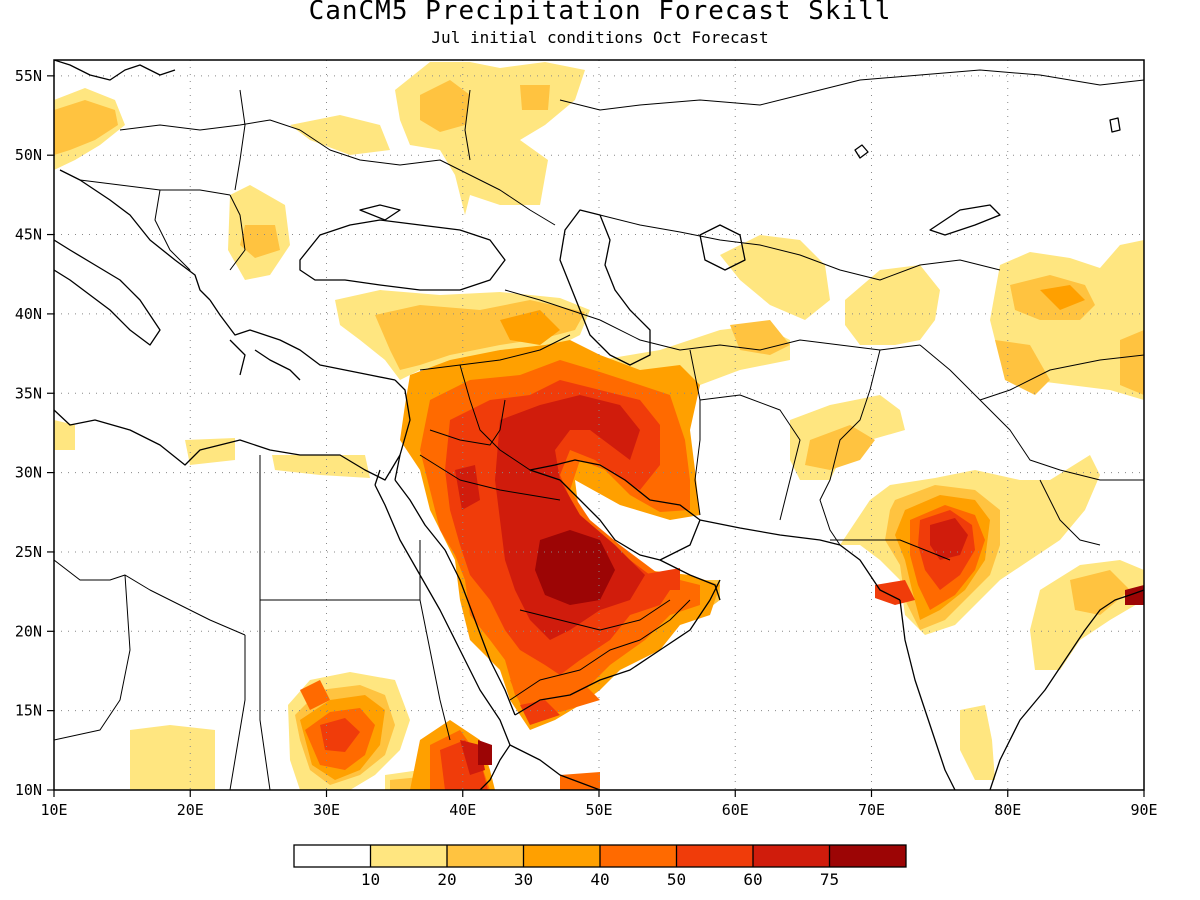 The image size is (1200, 900). I want to click on lat-label: 20N, so click(28, 631).